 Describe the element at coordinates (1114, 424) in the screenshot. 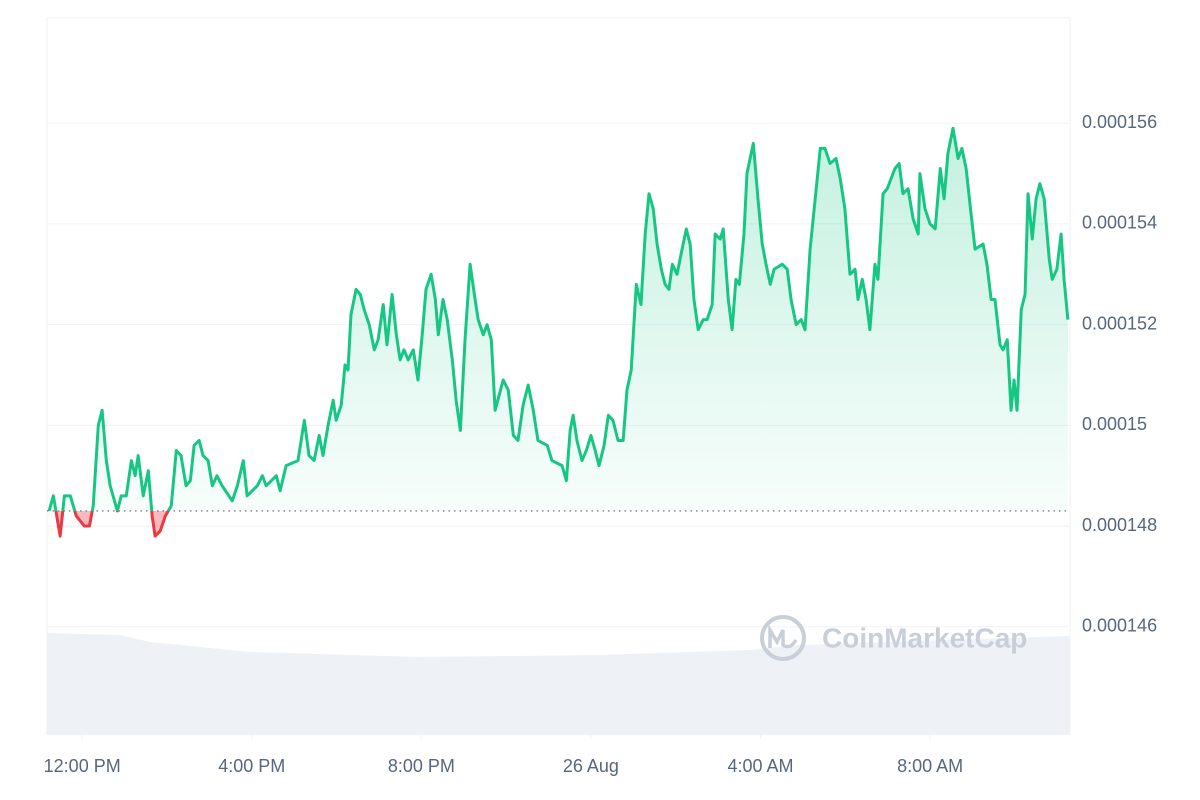

I see `y-tick-label: 0.00015` at that location.